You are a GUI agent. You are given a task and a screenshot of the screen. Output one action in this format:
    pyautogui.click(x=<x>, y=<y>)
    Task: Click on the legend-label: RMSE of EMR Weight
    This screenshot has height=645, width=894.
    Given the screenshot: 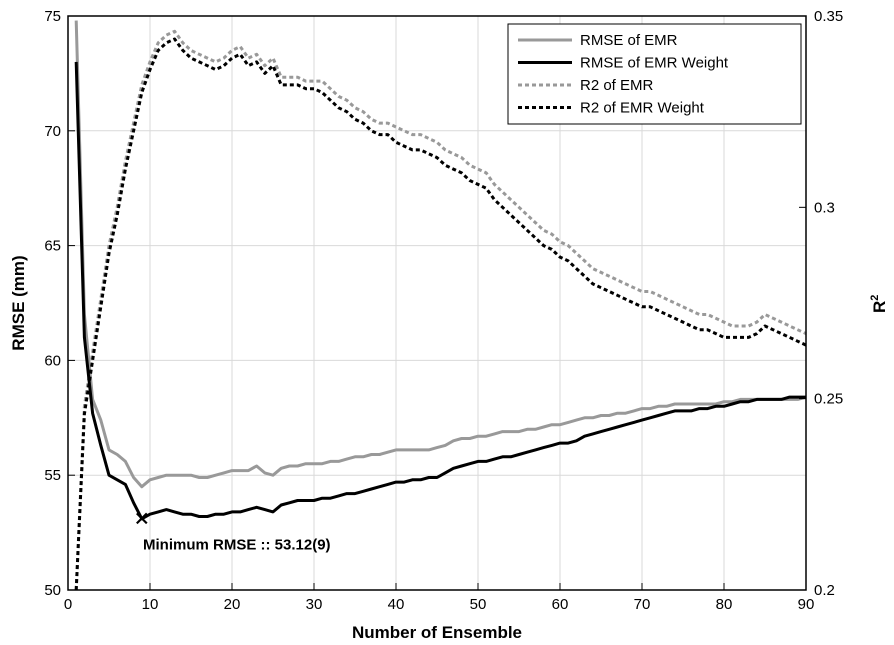 What is the action you would take?
    pyautogui.click(x=654, y=63)
    